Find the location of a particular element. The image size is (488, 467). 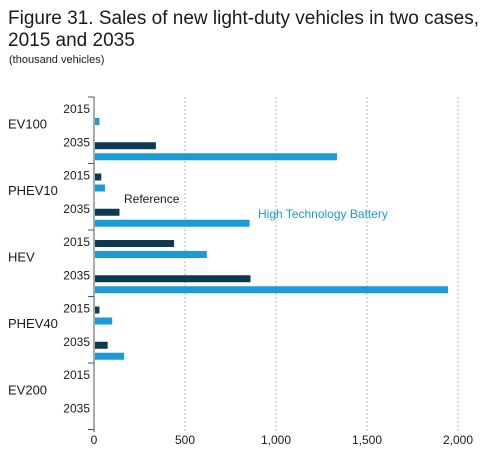

chart-subtitle: (thousand vehicles) is located at coordinates (57, 60).